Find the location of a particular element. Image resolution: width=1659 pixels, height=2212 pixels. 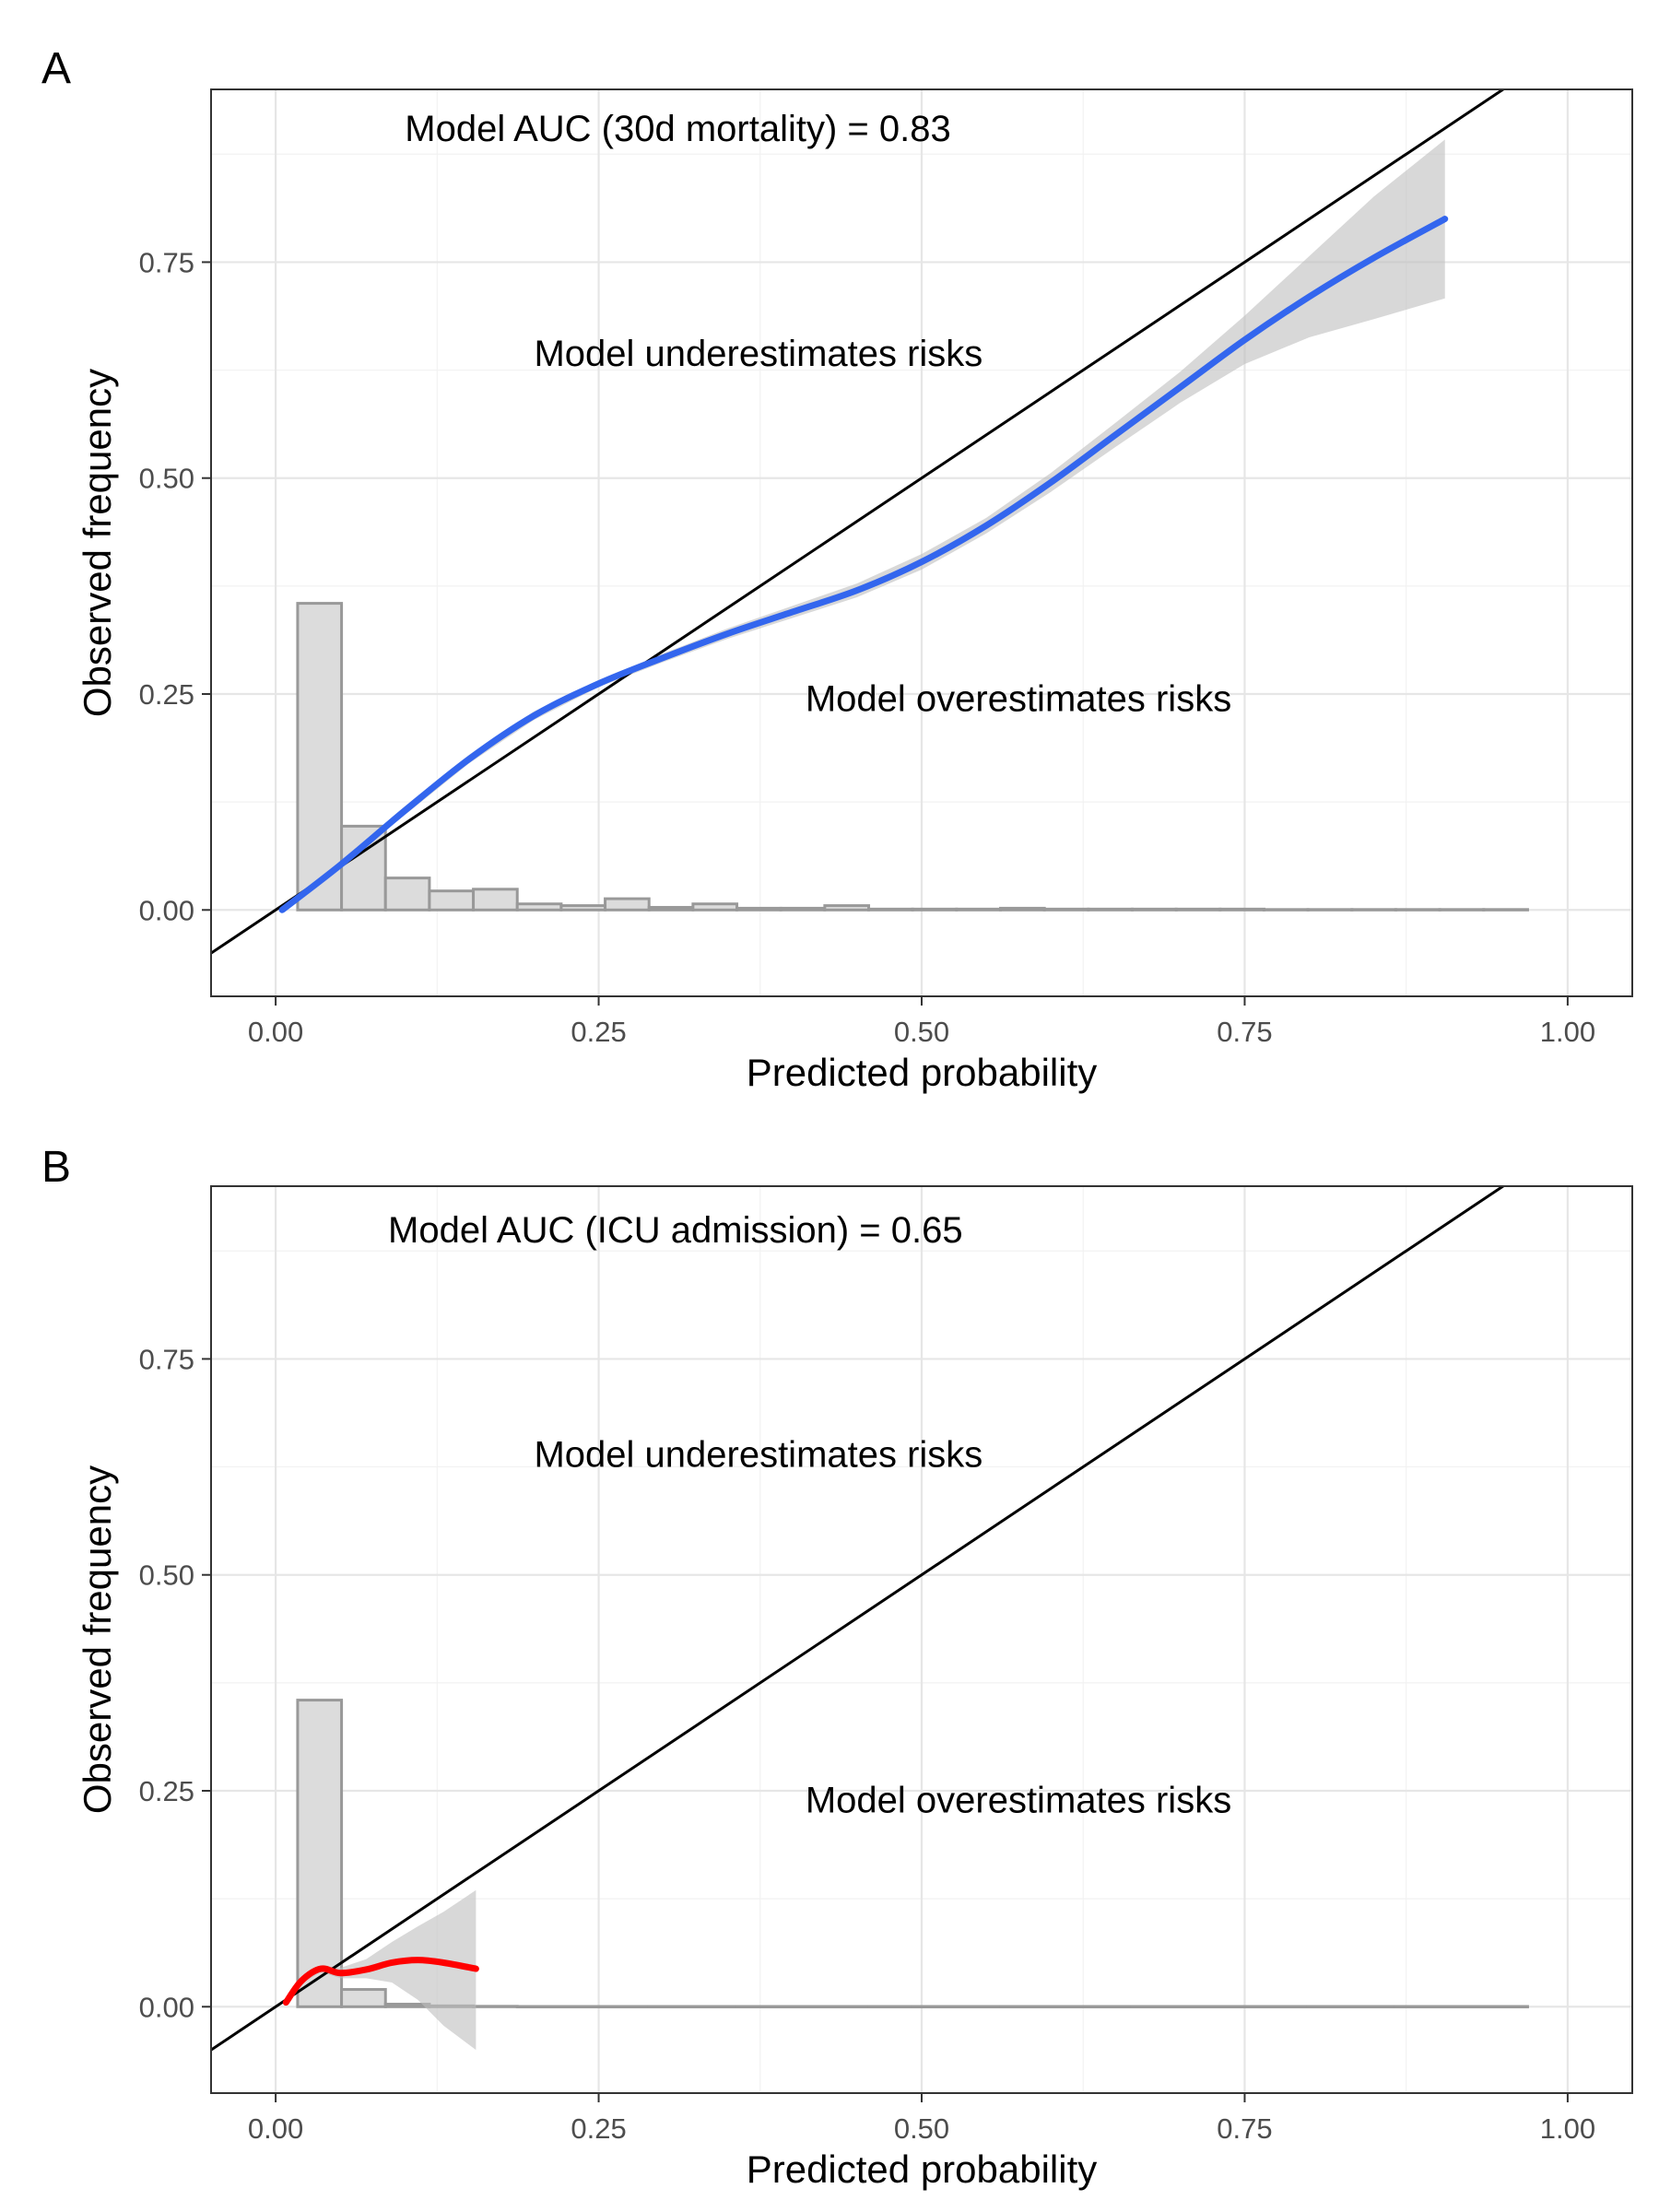

confidence-band is located at coordinates (381, 1970).